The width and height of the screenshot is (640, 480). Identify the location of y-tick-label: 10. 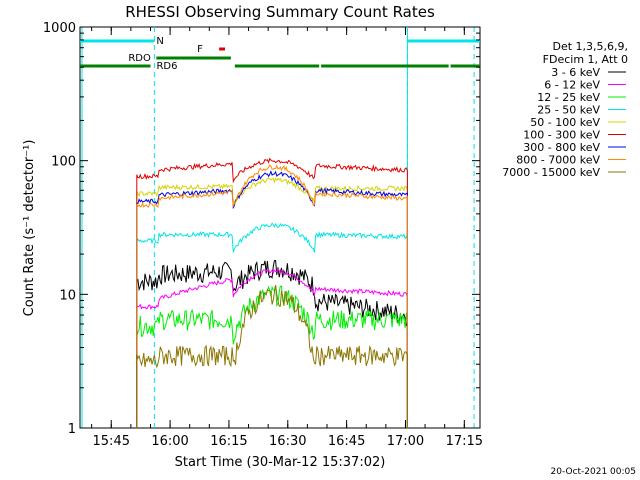
(67, 295).